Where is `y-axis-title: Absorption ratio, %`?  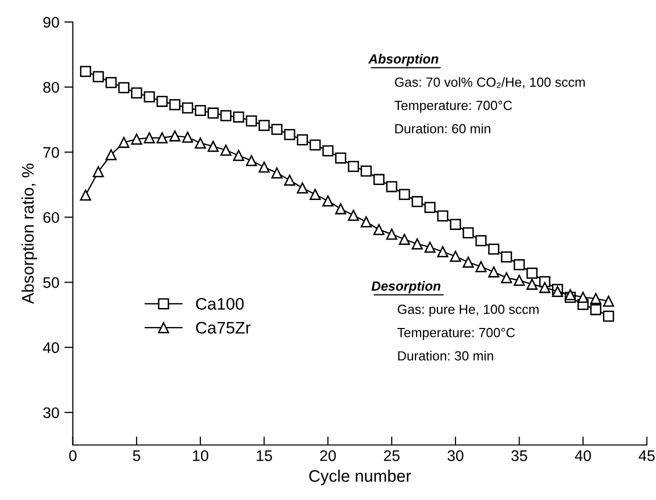
y-axis-title: Absorption ratio, % is located at coordinates (30, 234).